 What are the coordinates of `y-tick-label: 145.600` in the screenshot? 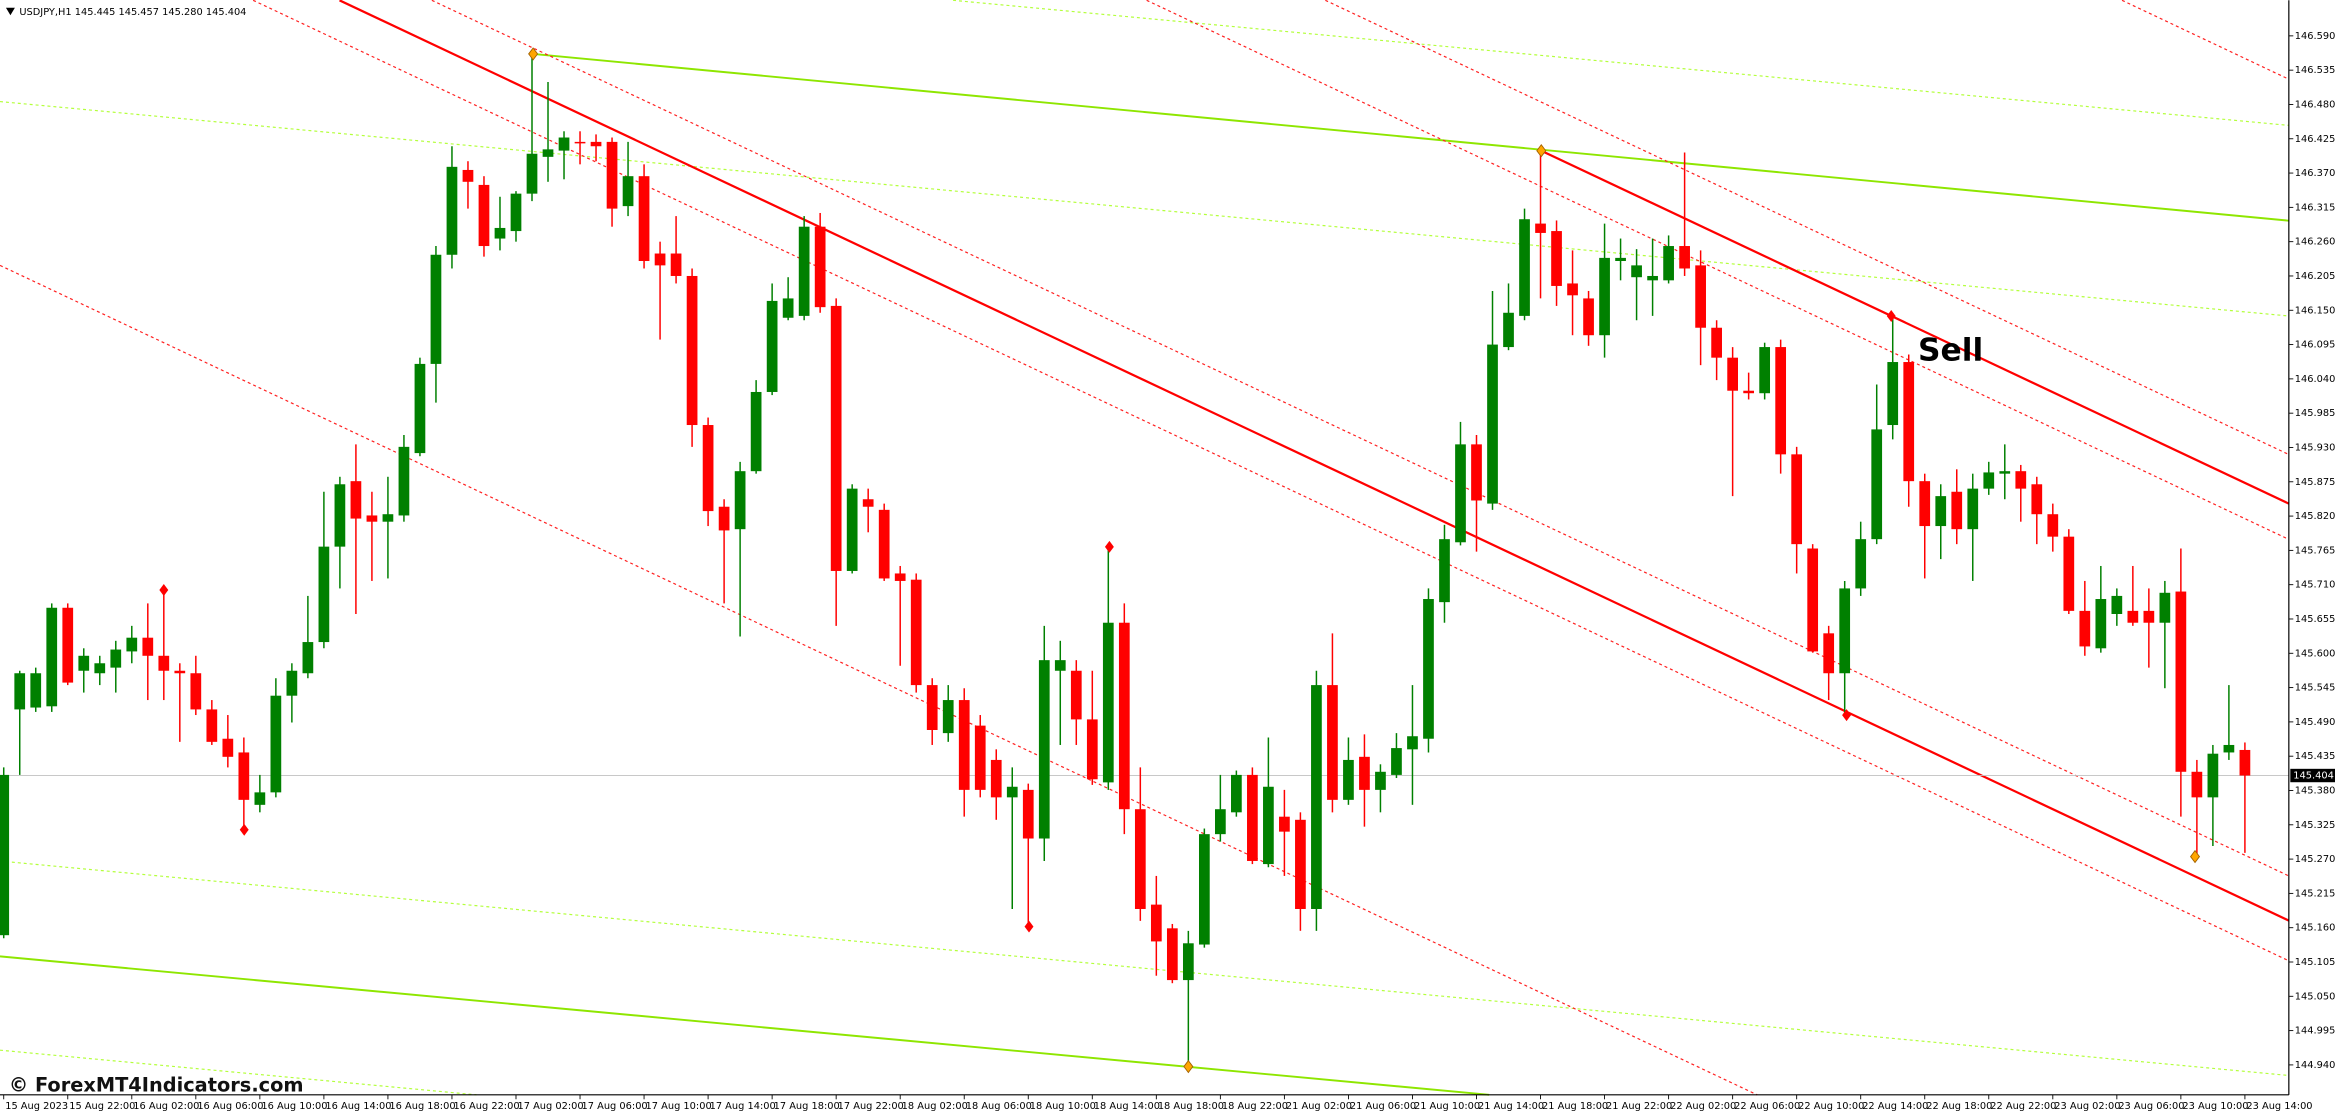 It's located at (2315, 653).